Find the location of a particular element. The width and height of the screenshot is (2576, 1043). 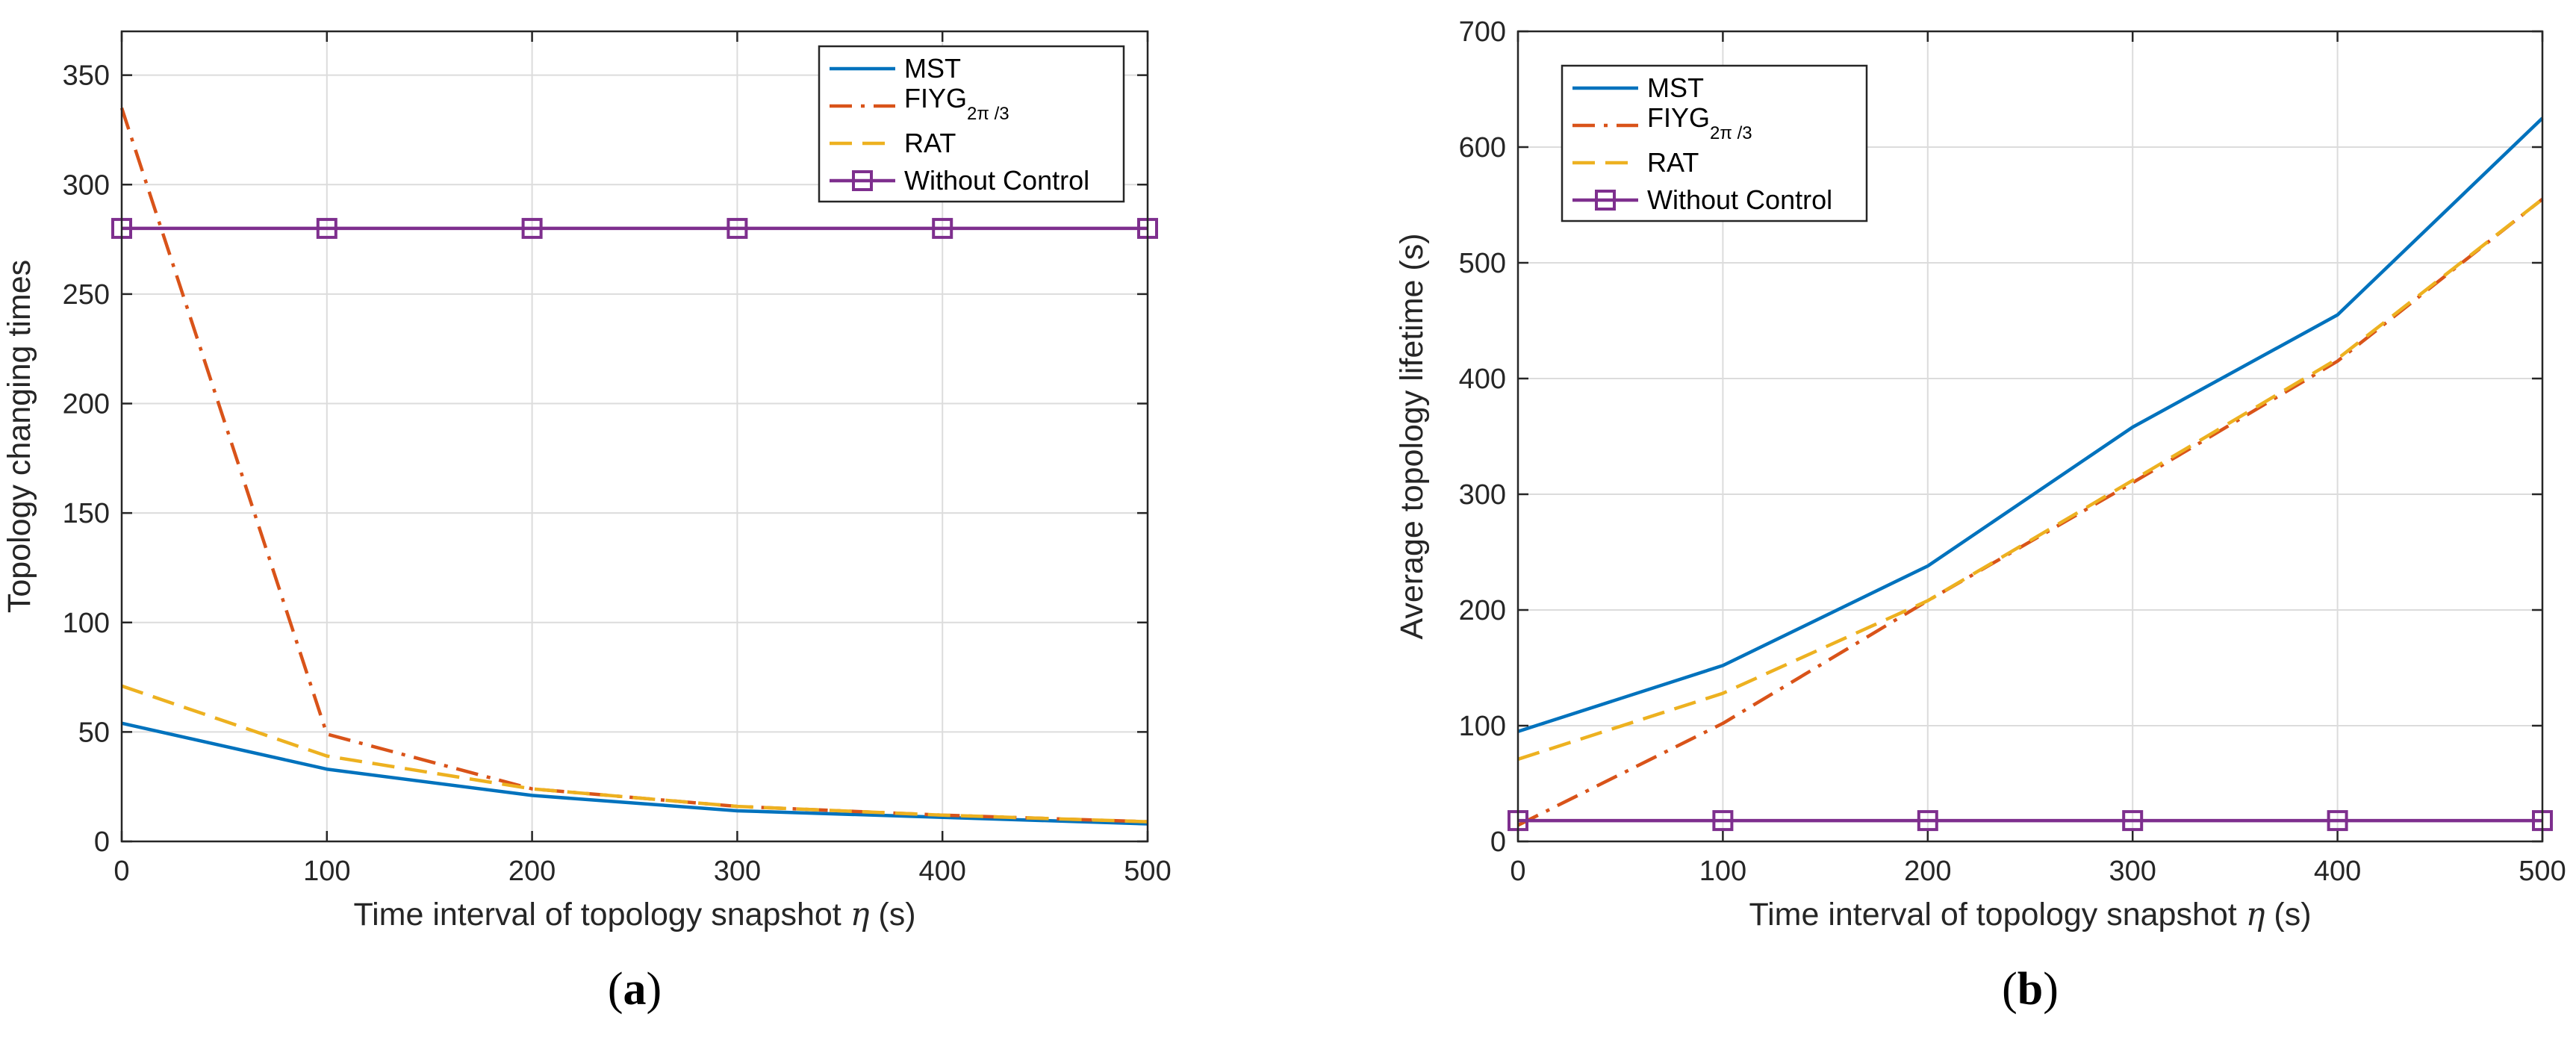

panel-label-letter: b is located at coordinates (2030, 989).